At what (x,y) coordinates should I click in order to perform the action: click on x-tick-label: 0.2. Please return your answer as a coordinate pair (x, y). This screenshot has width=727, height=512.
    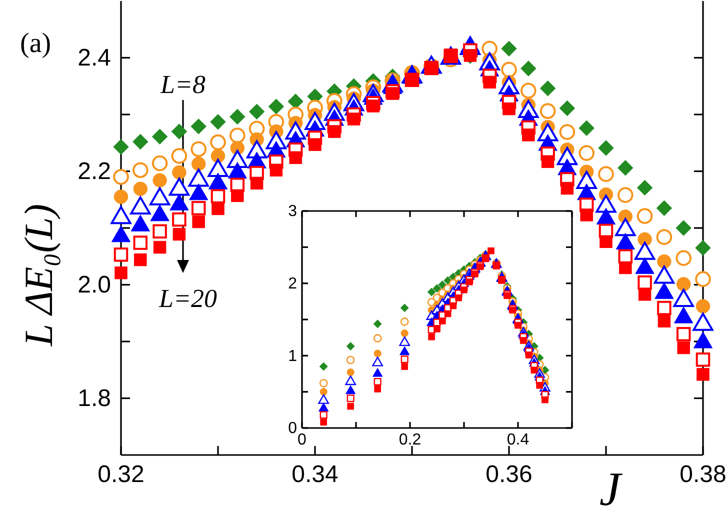
    Looking at the image, I should click on (410, 439).